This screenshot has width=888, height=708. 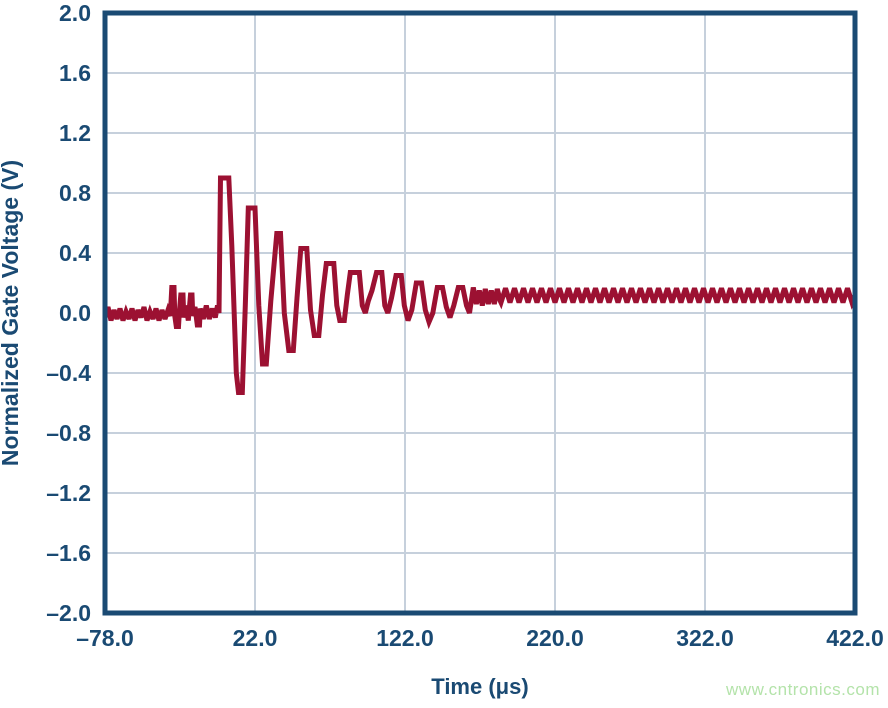 I want to click on x-tick-label: 220.0, so click(x=555, y=638).